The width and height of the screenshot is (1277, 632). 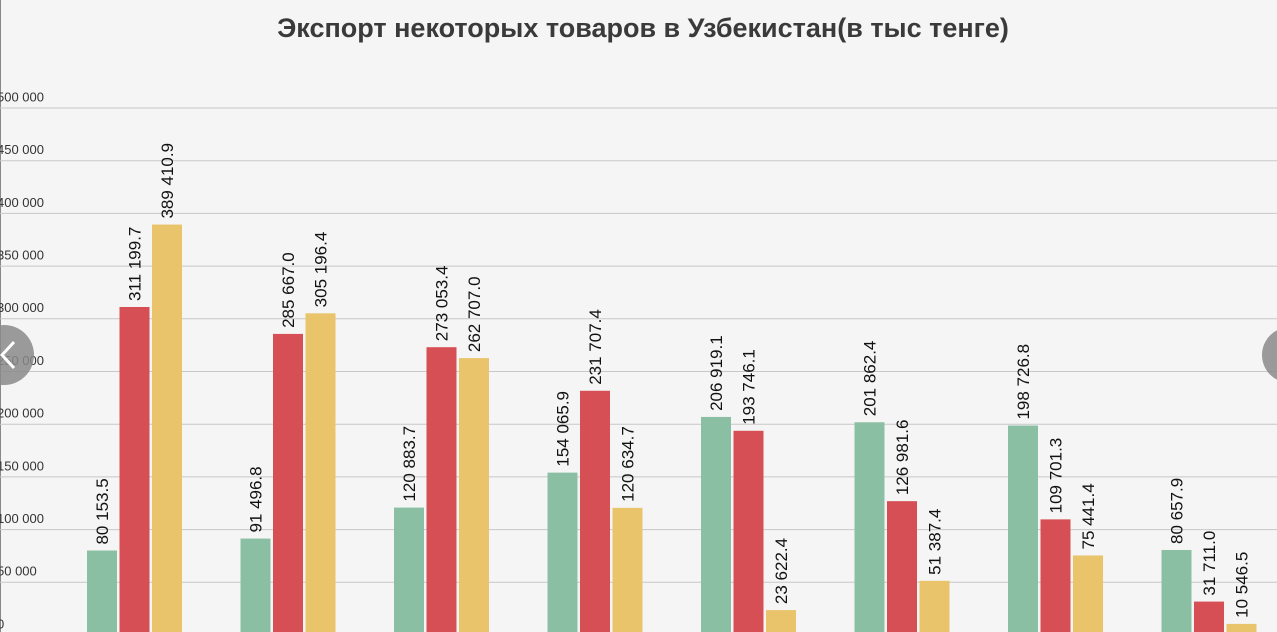 I want to click on value-label: 80 657.9, so click(x=1177, y=511).